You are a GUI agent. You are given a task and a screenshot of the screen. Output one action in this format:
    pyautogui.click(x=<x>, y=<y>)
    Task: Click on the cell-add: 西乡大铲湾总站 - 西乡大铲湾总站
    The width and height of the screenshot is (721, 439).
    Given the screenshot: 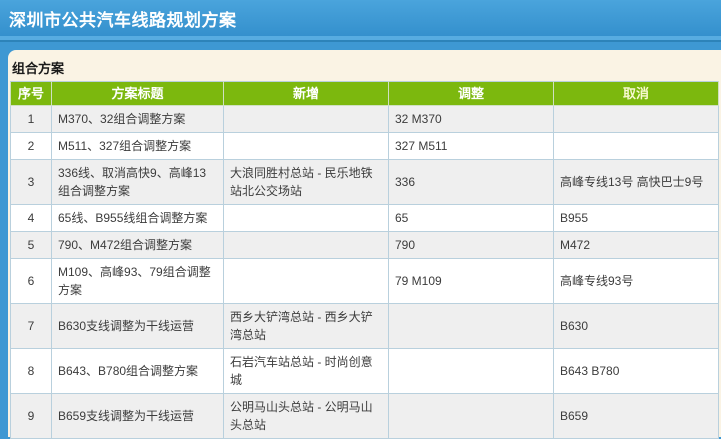 What is the action you would take?
    pyautogui.click(x=306, y=326)
    